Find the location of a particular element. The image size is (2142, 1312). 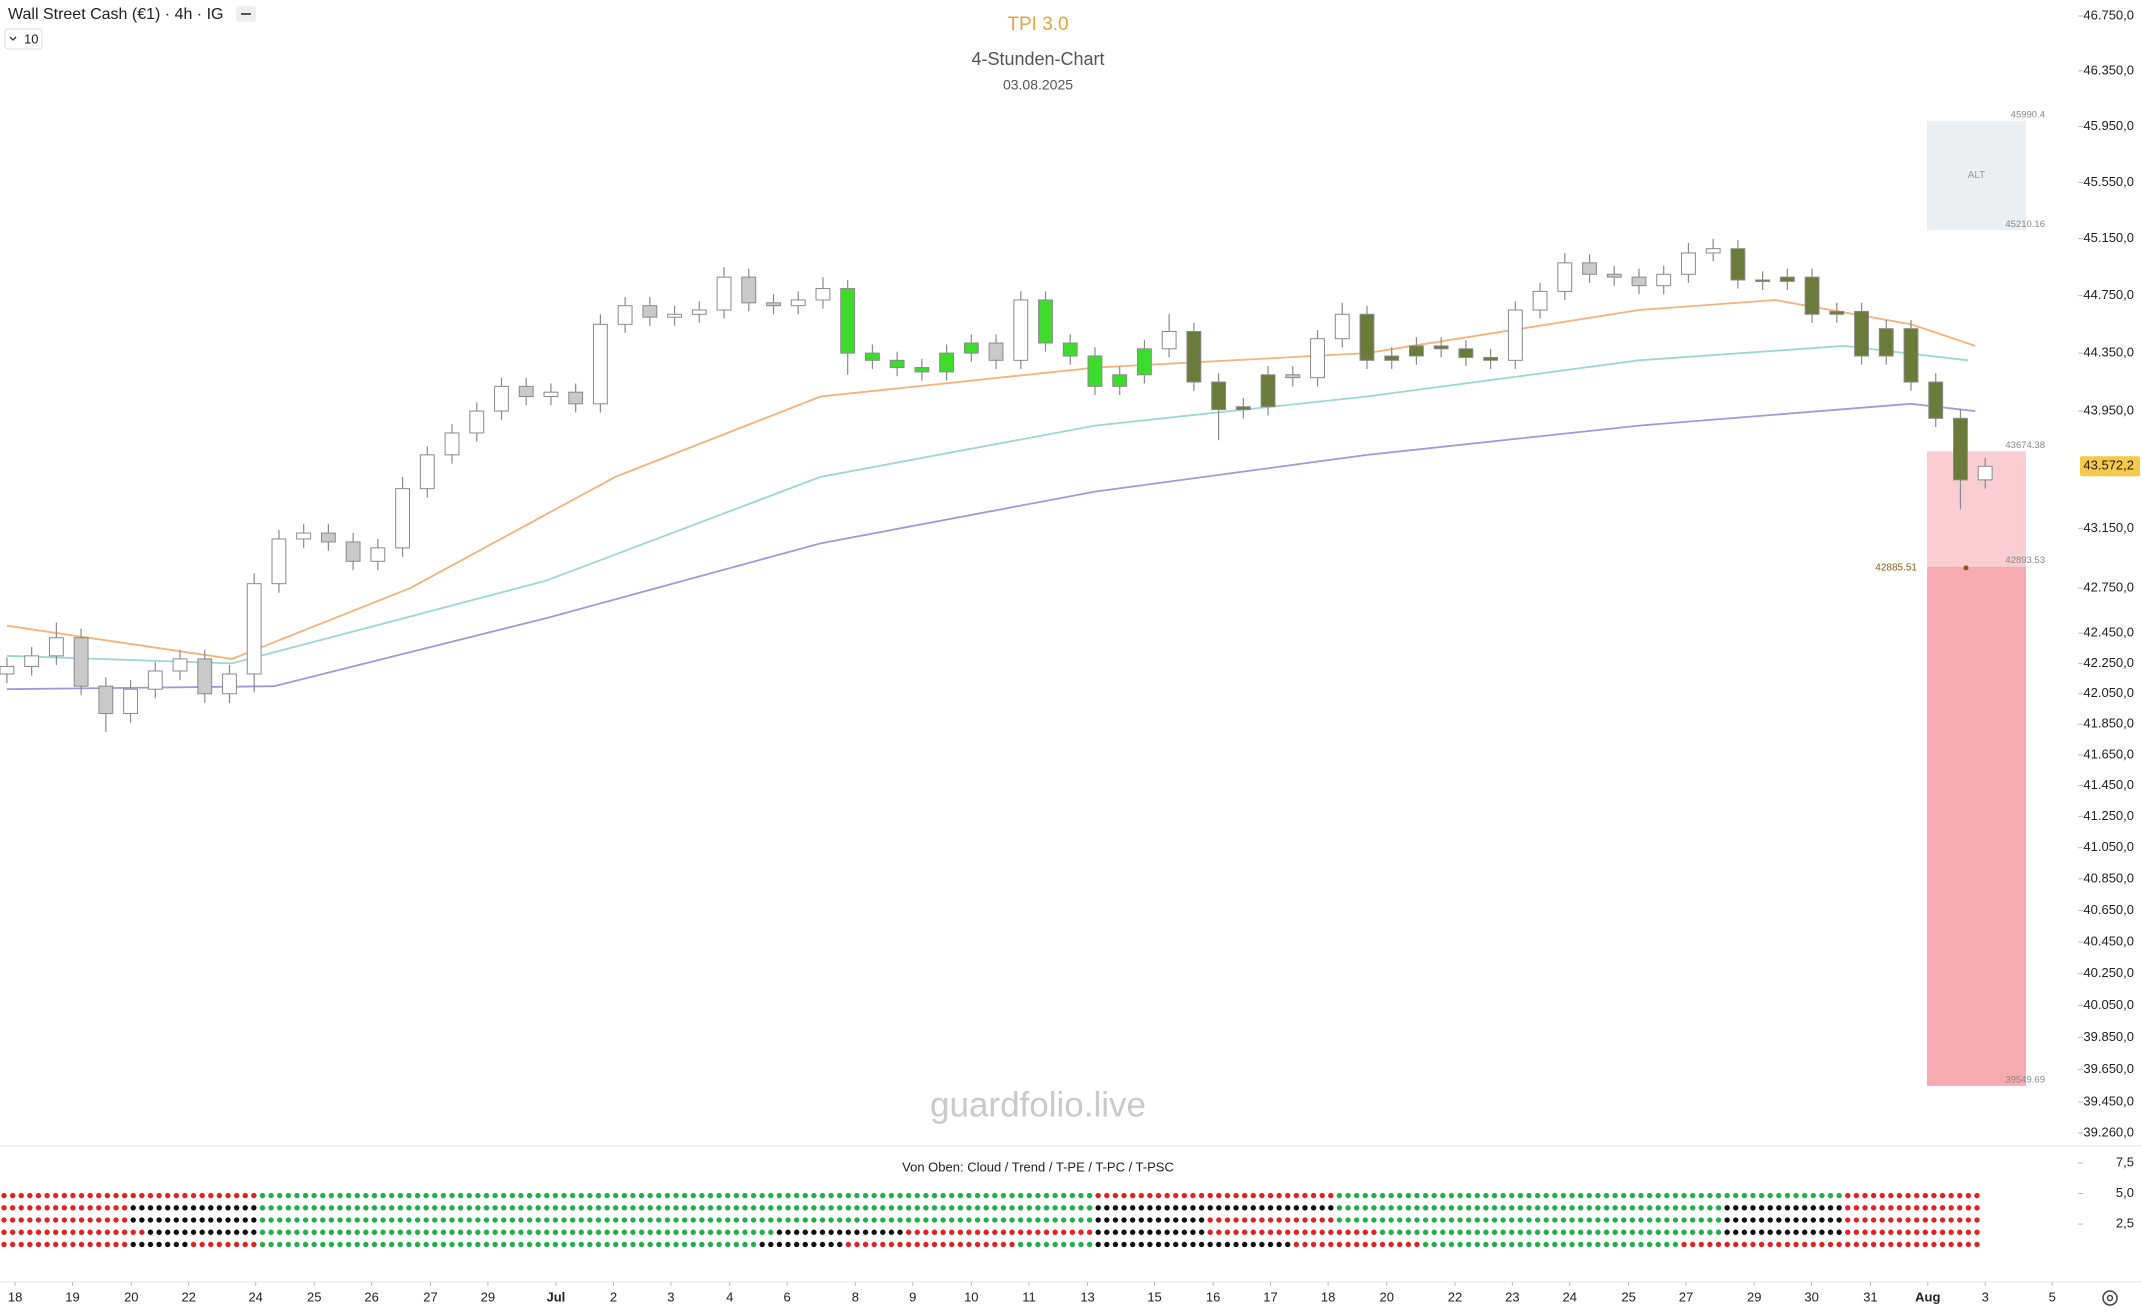

x-tick-label: 27 is located at coordinates (1686, 1296).